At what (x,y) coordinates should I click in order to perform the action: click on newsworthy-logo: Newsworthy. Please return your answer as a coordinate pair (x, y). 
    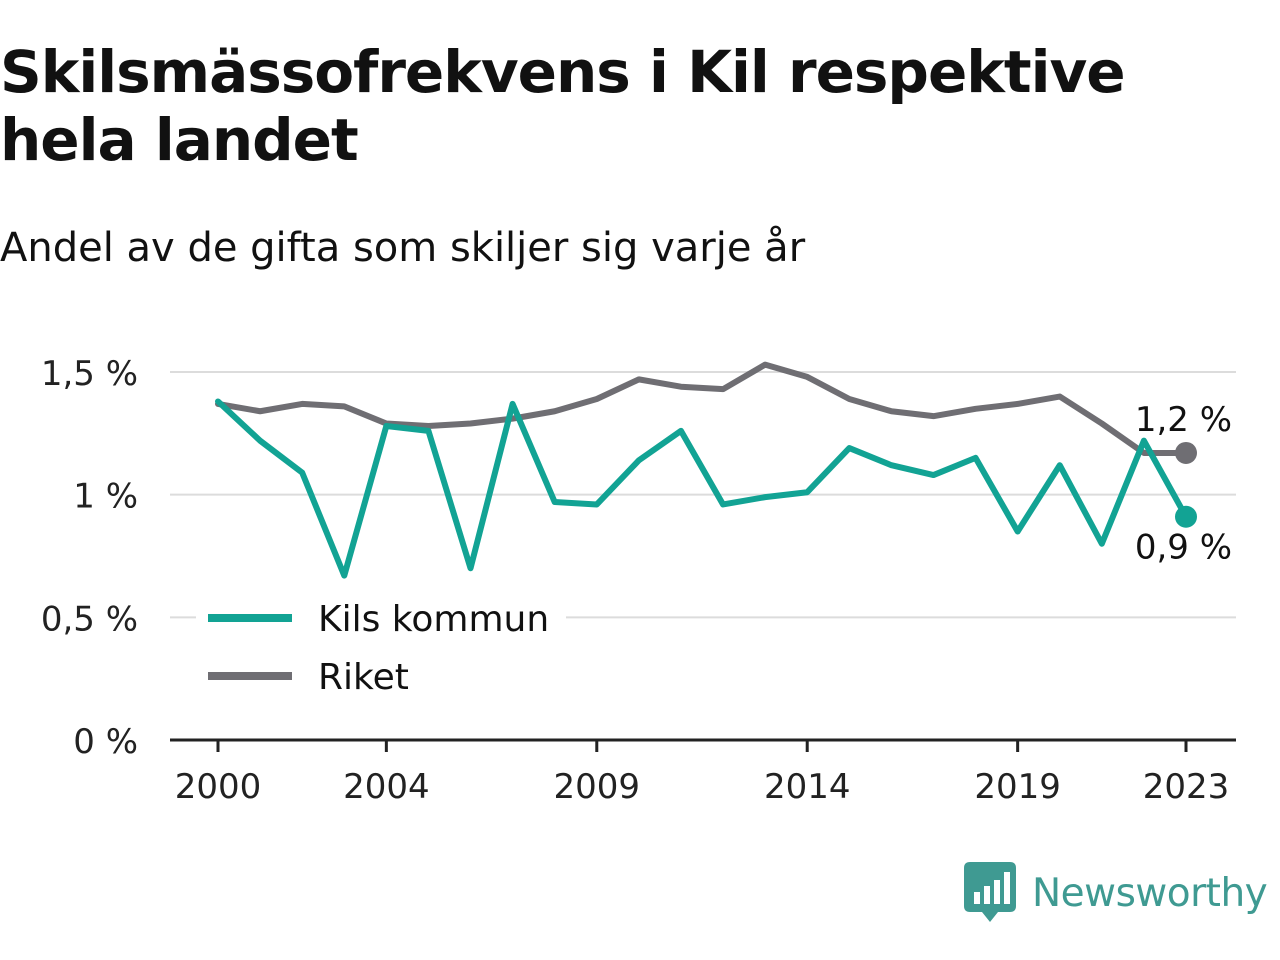
    Looking at the image, I should click on (1116, 893).